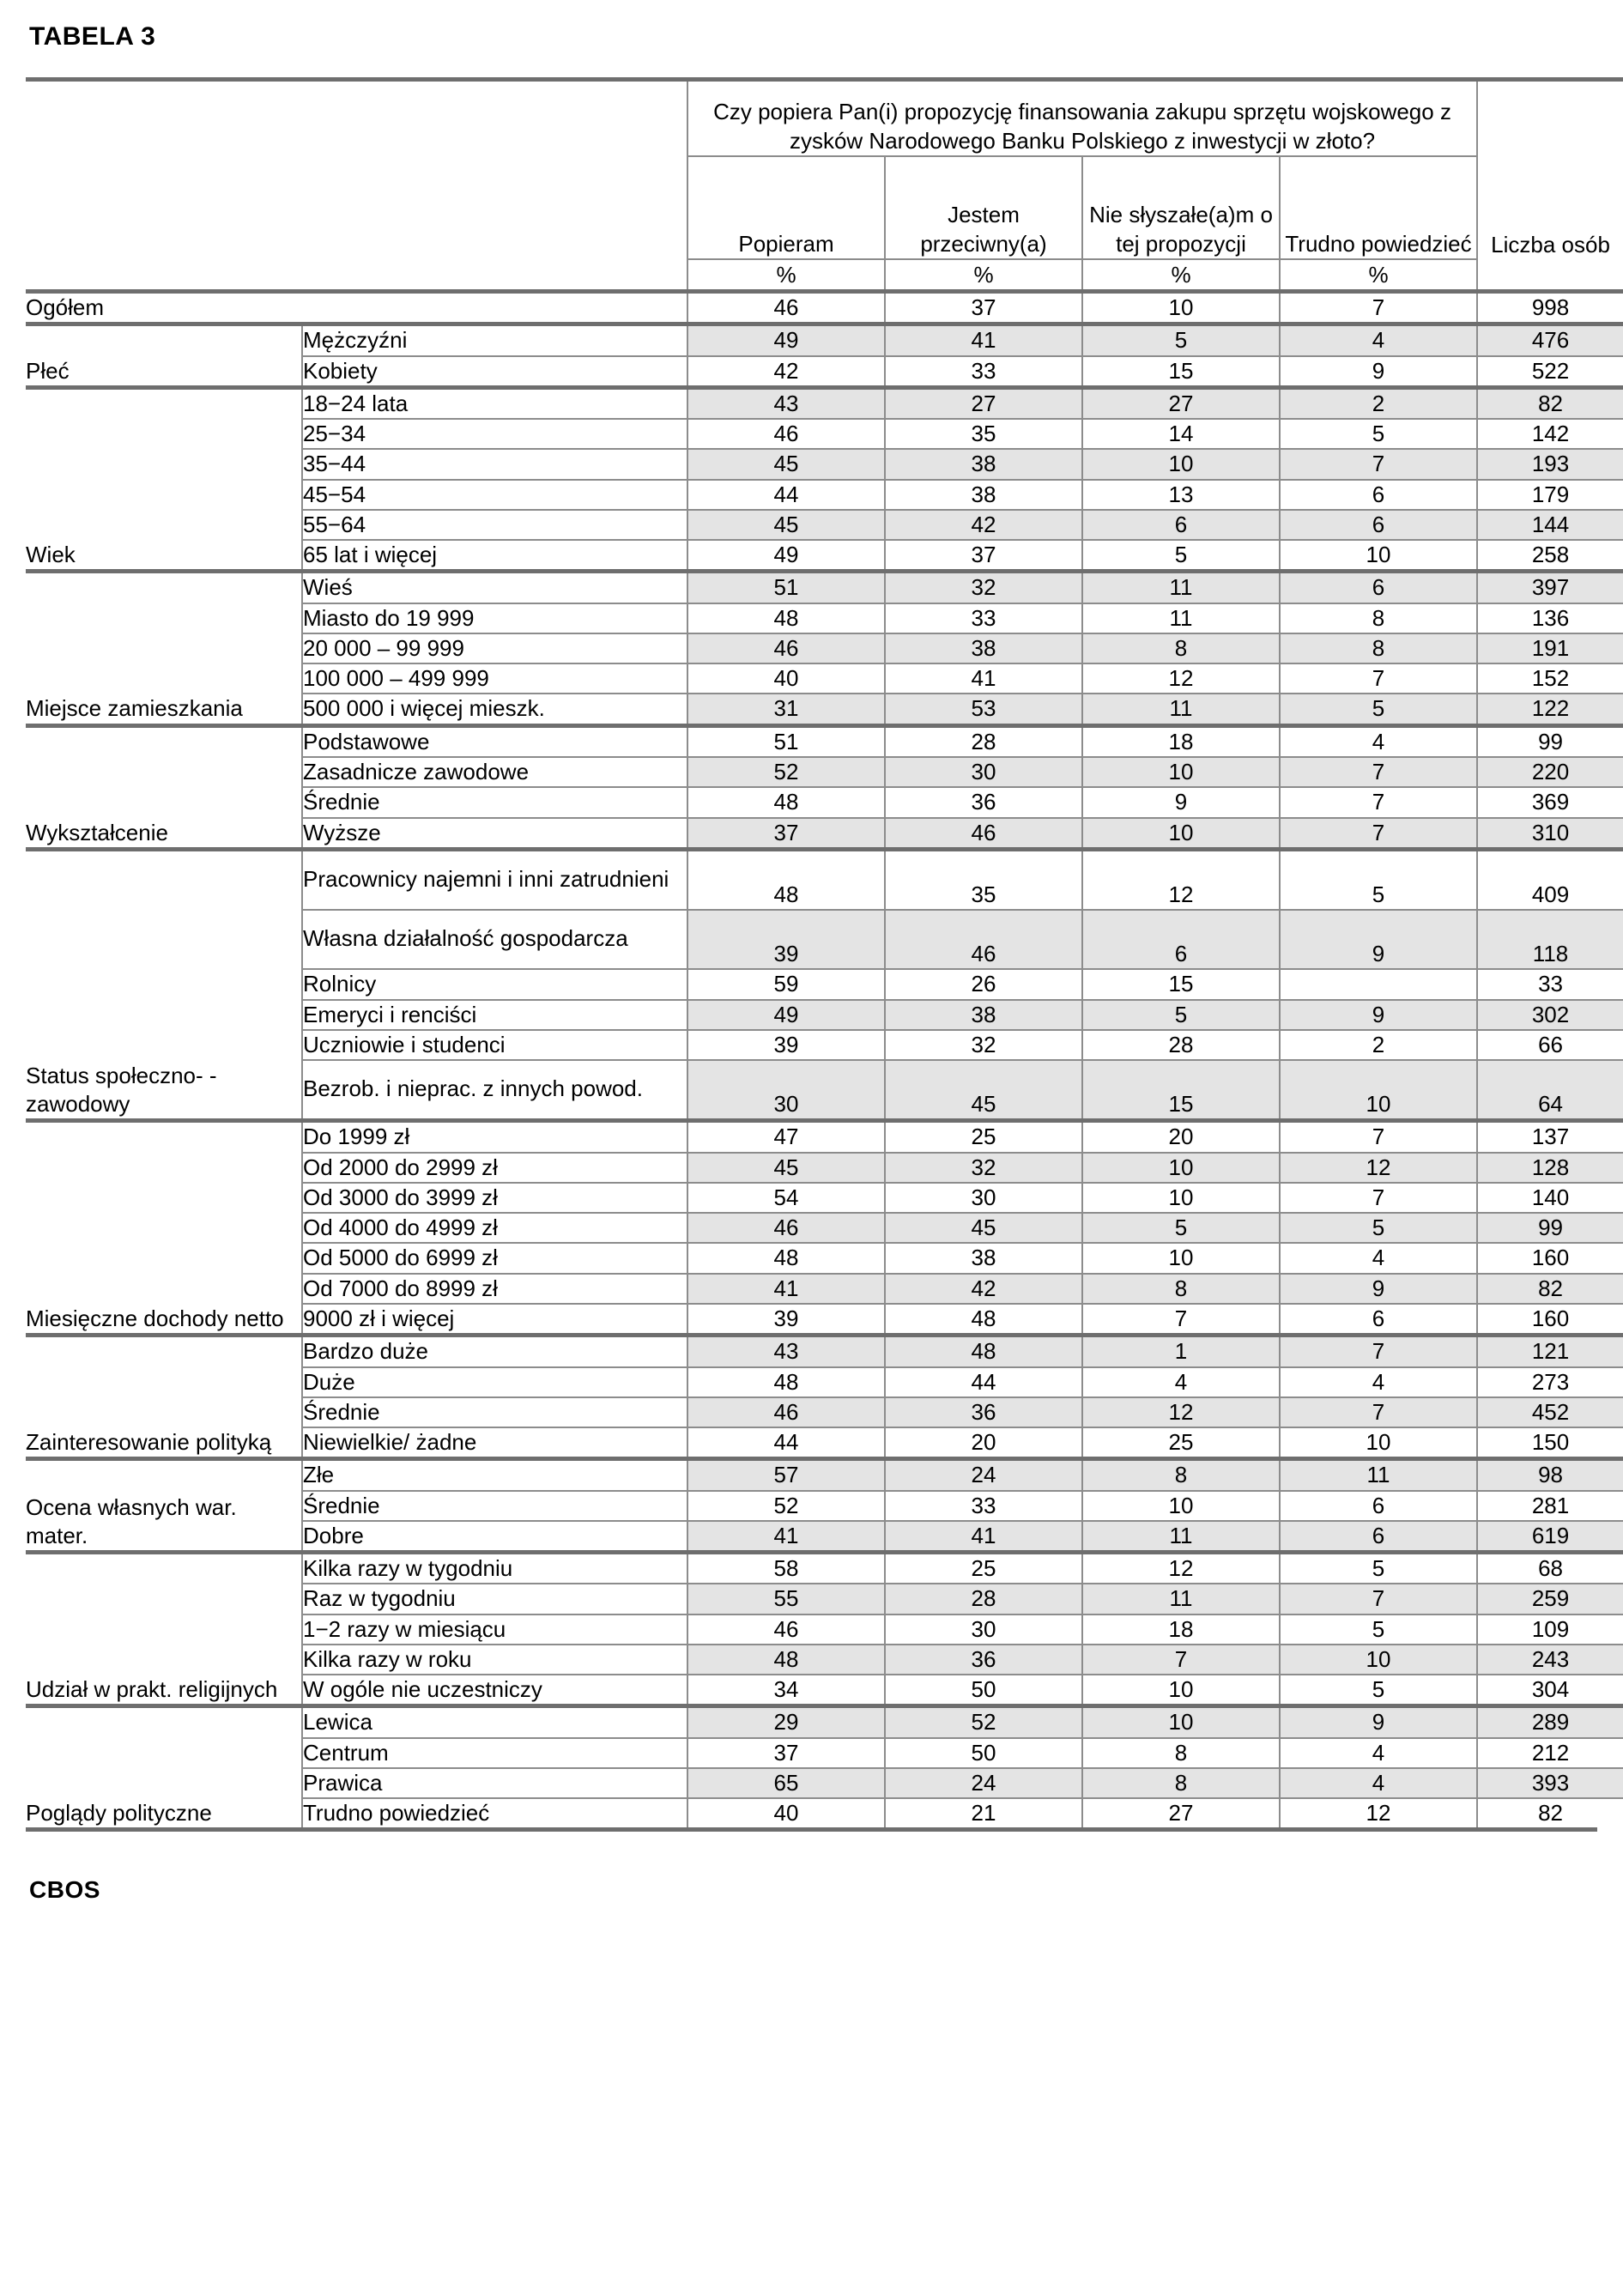  What do you see at coordinates (786, 1197) in the screenshot?
I see `cell-value: 54` at bounding box center [786, 1197].